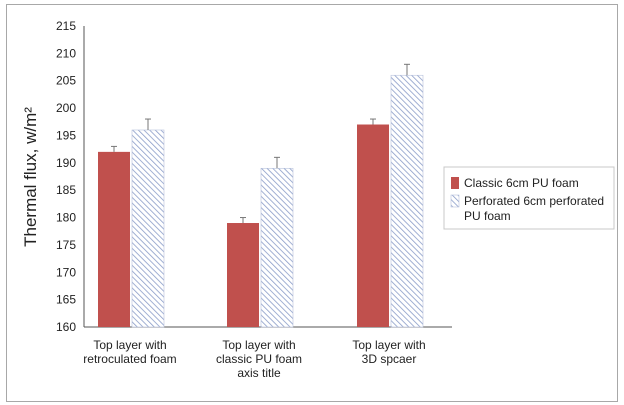 This screenshot has height=405, width=624. Describe the element at coordinates (66, 26) in the screenshot. I see `y-tick-label: 215` at that location.